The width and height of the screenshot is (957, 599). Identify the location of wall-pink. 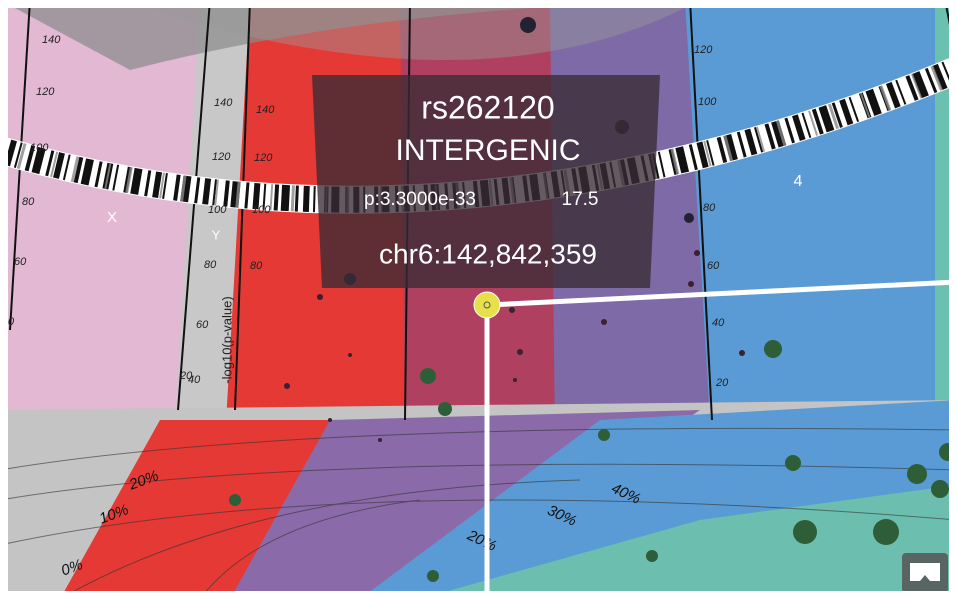
(104, 214).